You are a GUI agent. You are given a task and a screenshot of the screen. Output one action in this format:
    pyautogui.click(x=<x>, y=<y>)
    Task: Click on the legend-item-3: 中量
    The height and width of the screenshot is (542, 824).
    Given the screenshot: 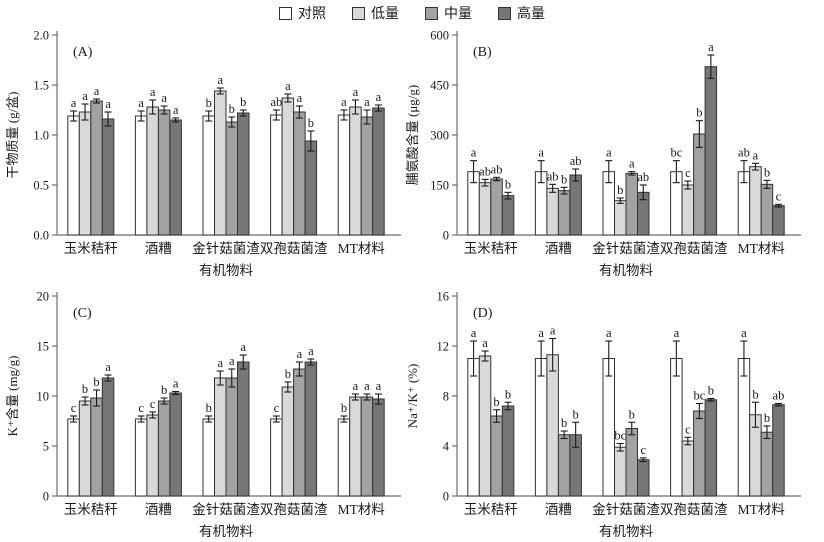 What is the action you would take?
    pyautogui.click(x=448, y=13)
    